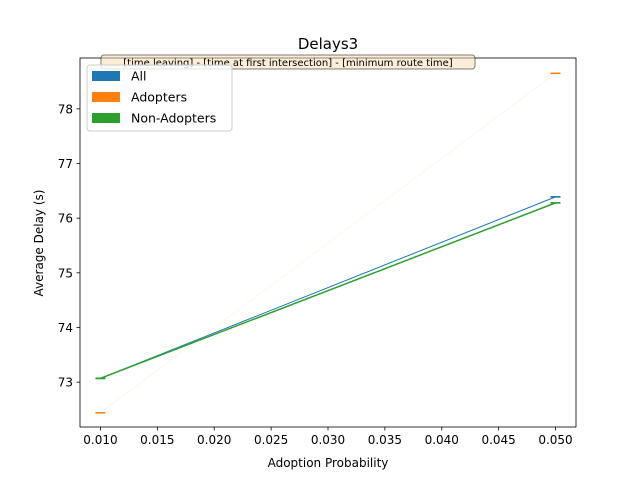 This screenshot has width=640, height=480. What do you see at coordinates (328, 44) in the screenshot?
I see `chart-title: Delays3` at bounding box center [328, 44].